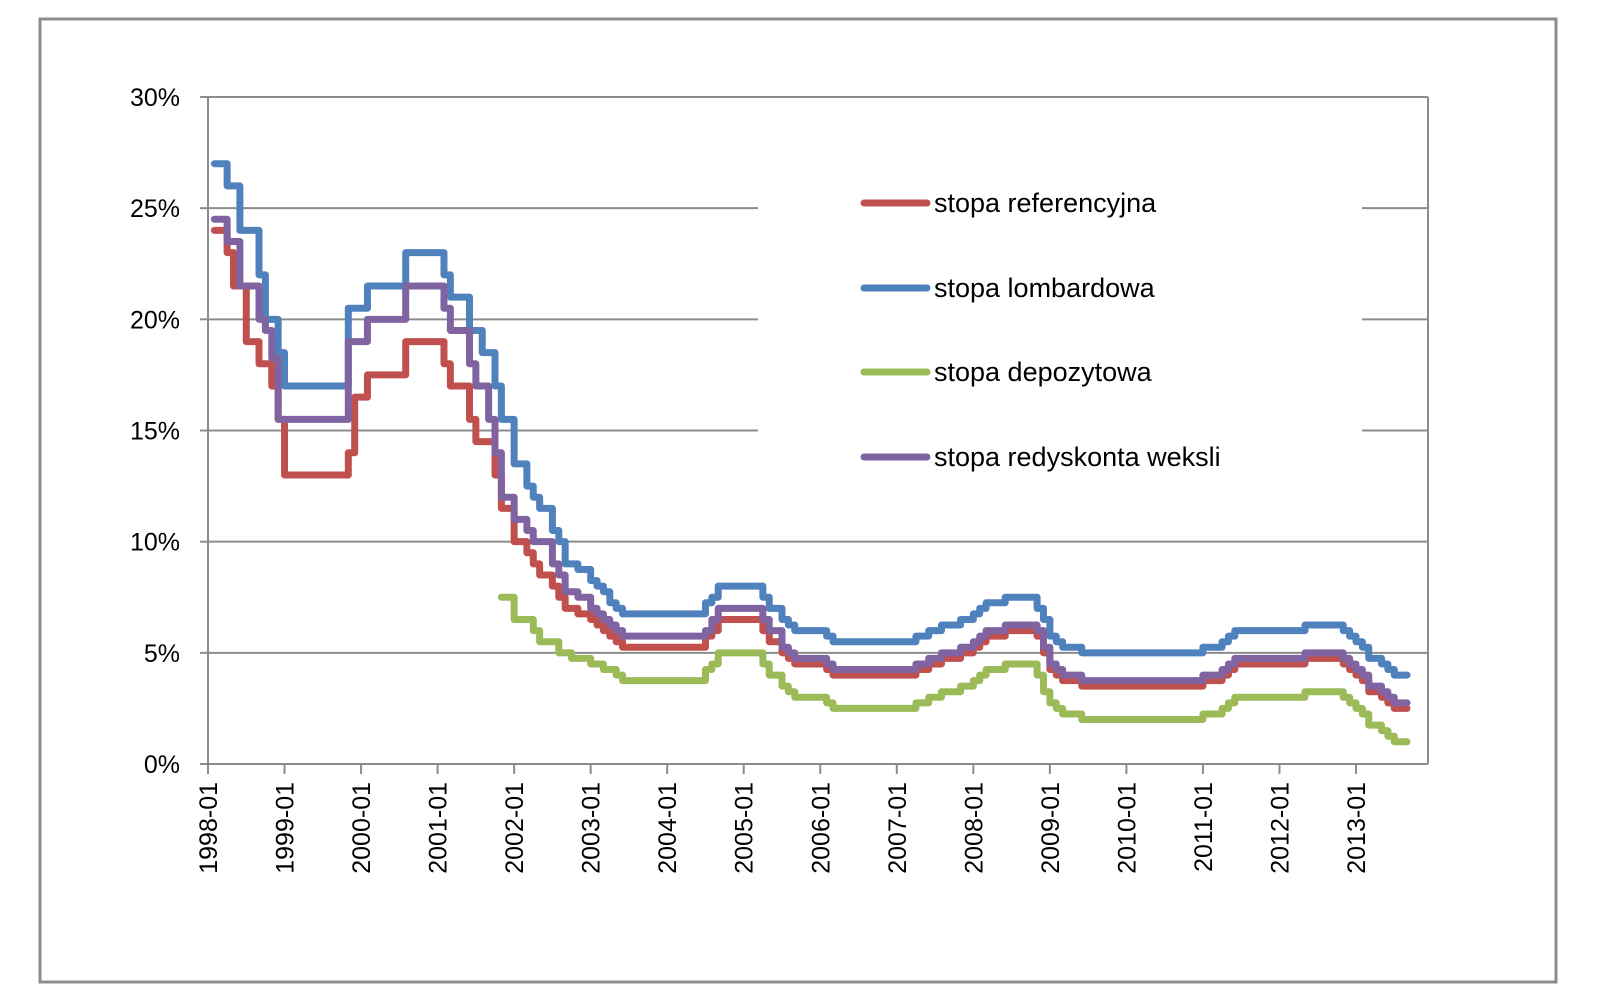  Describe the element at coordinates (209, 828) in the screenshot. I see `x-tick-label: 1998-01` at that location.